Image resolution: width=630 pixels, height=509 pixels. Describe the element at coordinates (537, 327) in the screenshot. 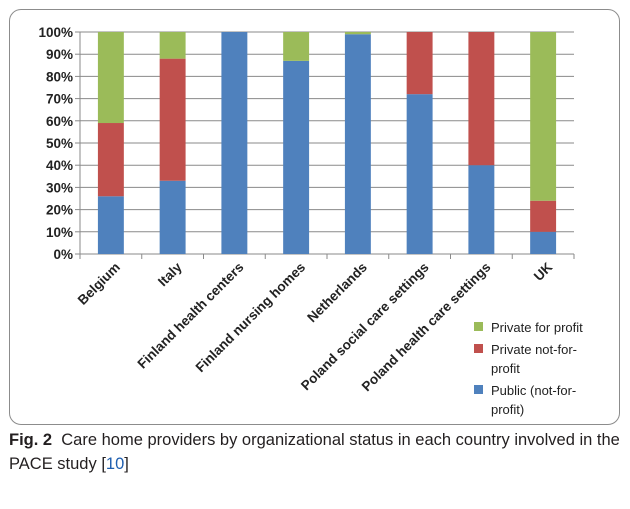

I see `legend-label: Private for profit` at that location.